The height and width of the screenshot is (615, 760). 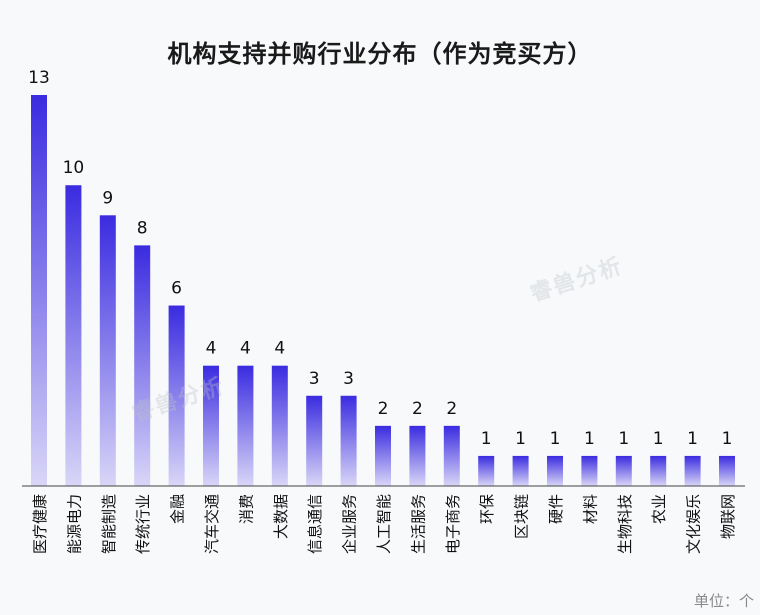 I want to click on data-label-7: 4, so click(x=279, y=349).